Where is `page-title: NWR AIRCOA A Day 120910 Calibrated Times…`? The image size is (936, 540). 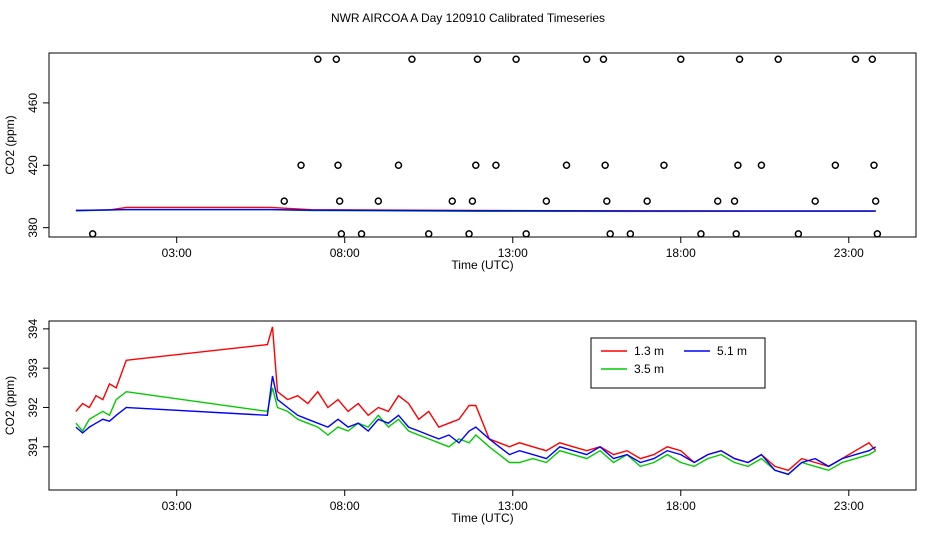
page-title: NWR AIRCOA A Day 120910 Calibrated Times… is located at coordinates (468, 18).